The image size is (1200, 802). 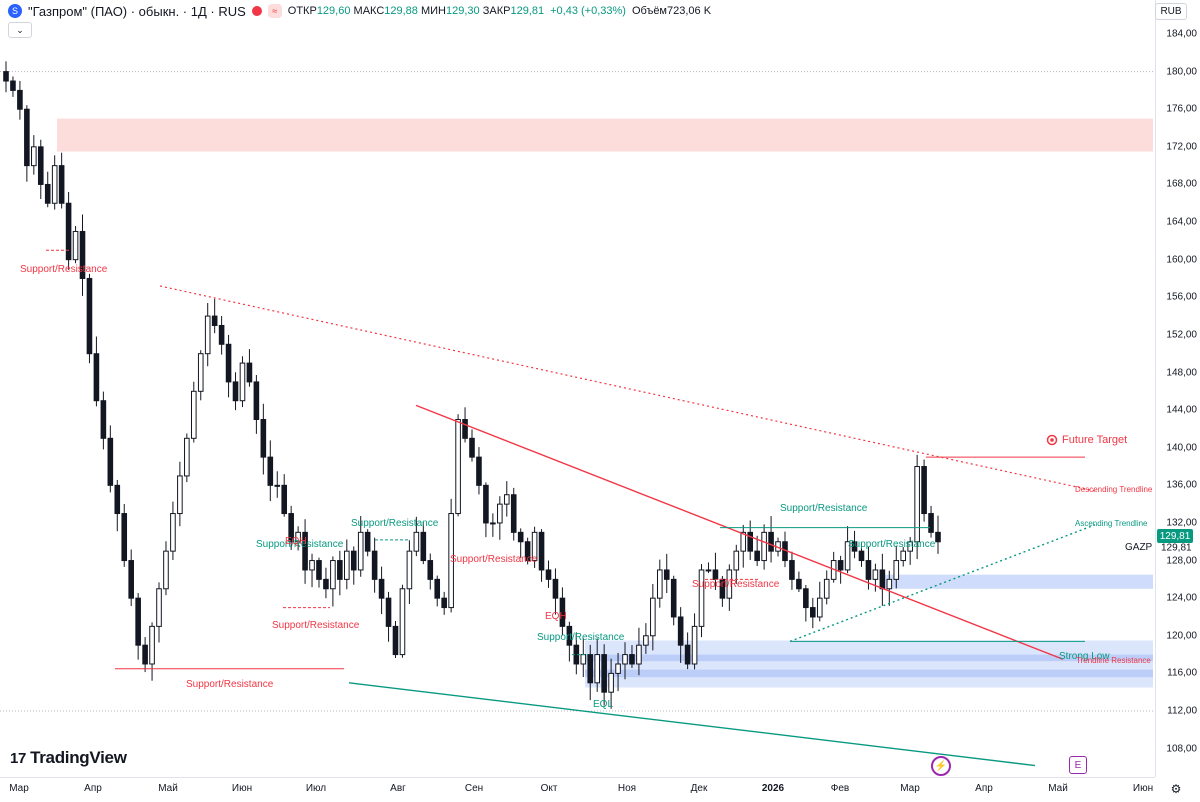 What do you see at coordinates (64, 269) in the screenshot?
I see `label-support-resistance-1: Support/Resistance` at bounding box center [64, 269].